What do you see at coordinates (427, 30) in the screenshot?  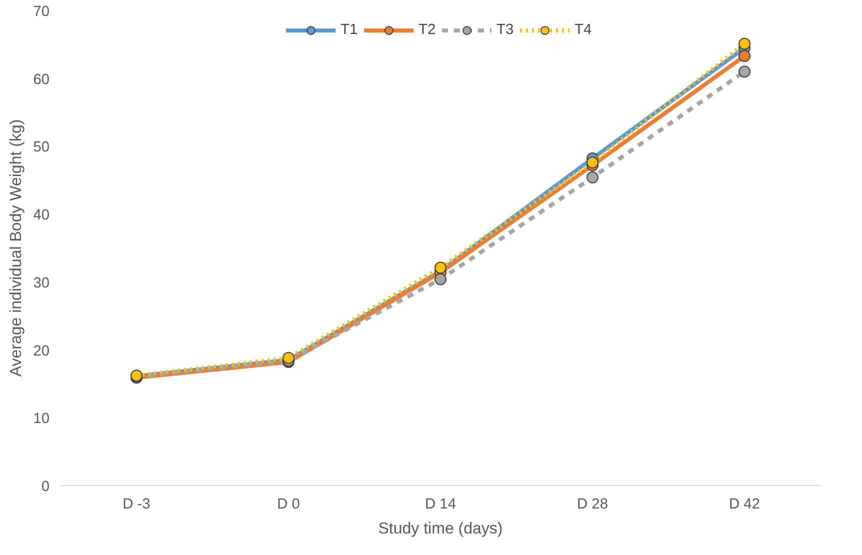 I see `legend-label: T2` at bounding box center [427, 30].